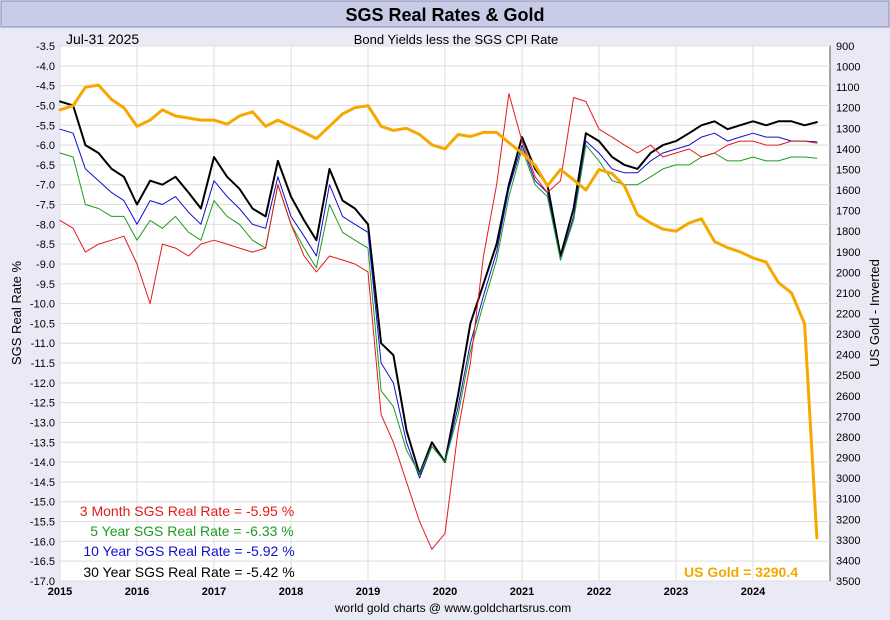 The width and height of the screenshot is (890, 620). Describe the element at coordinates (192, 531) in the screenshot. I see `legend-5y: 5 Year SGS Real Rate = -6.33 %` at that location.